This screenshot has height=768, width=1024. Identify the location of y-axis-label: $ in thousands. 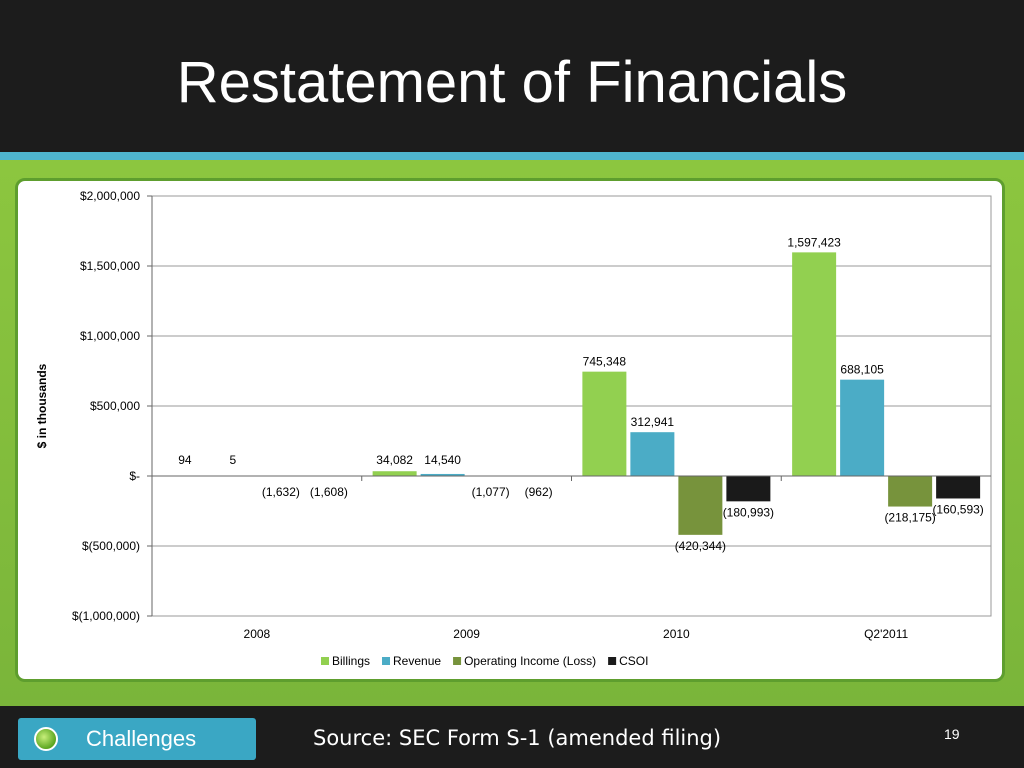
(42, 405).